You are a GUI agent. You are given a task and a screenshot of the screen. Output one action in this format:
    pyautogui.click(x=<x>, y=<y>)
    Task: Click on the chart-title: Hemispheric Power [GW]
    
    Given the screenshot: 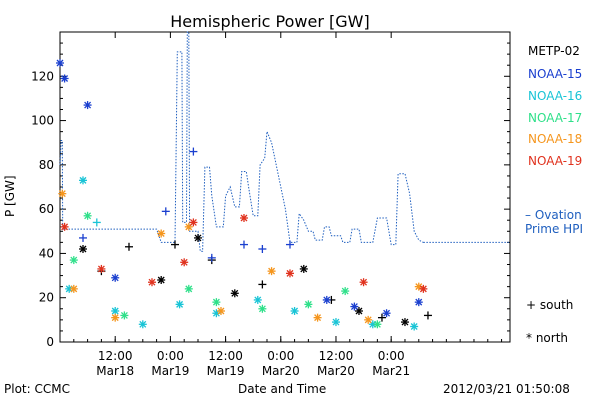 What is the action you would take?
    pyautogui.click(x=270, y=21)
    